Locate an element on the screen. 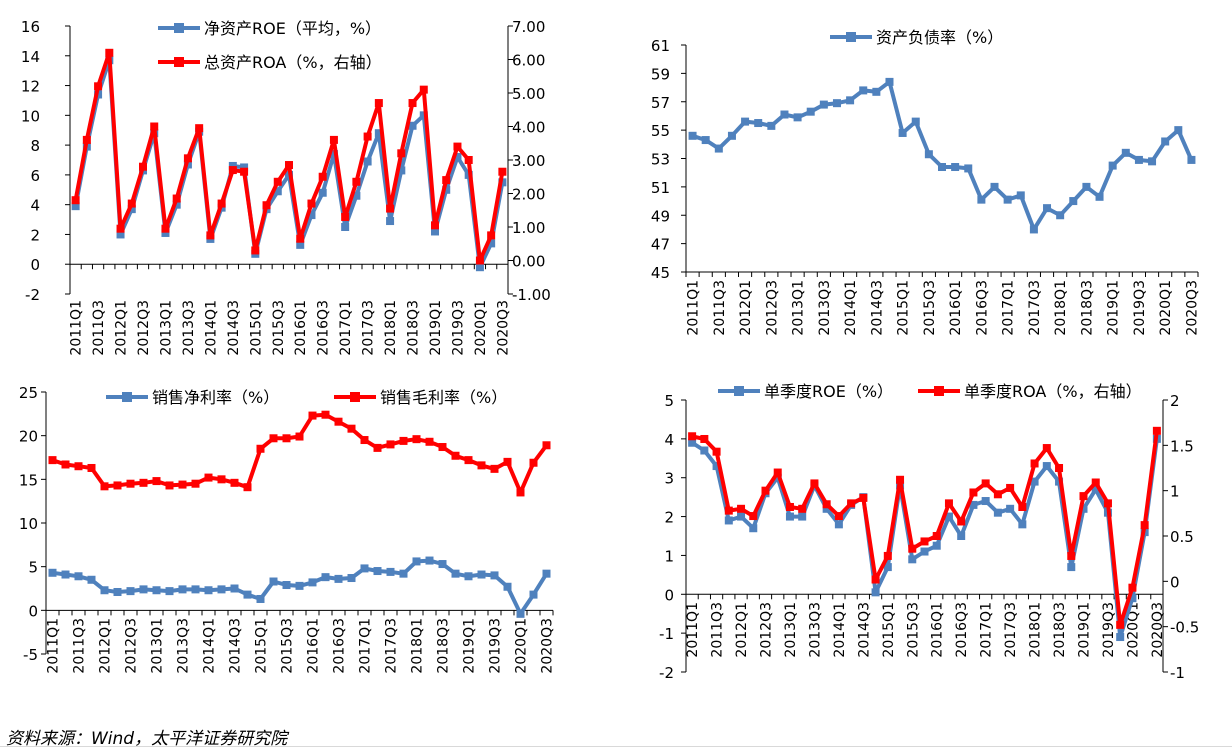 The width and height of the screenshot is (1232, 749). x-tick-label: 2013Q3 is located at coordinates (825, 308).